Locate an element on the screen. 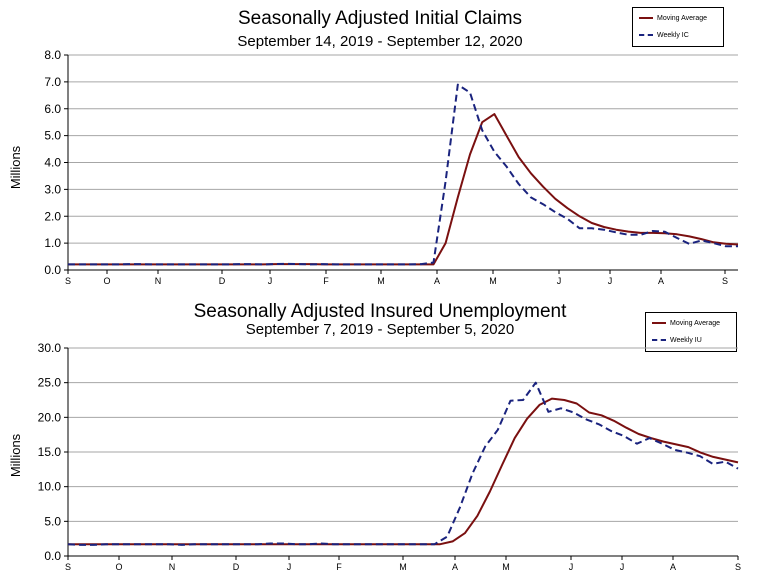 This screenshot has height=587, width=760. chart-subtitle: September 14, 2019 - September 12, 2020 is located at coordinates (380, 41).